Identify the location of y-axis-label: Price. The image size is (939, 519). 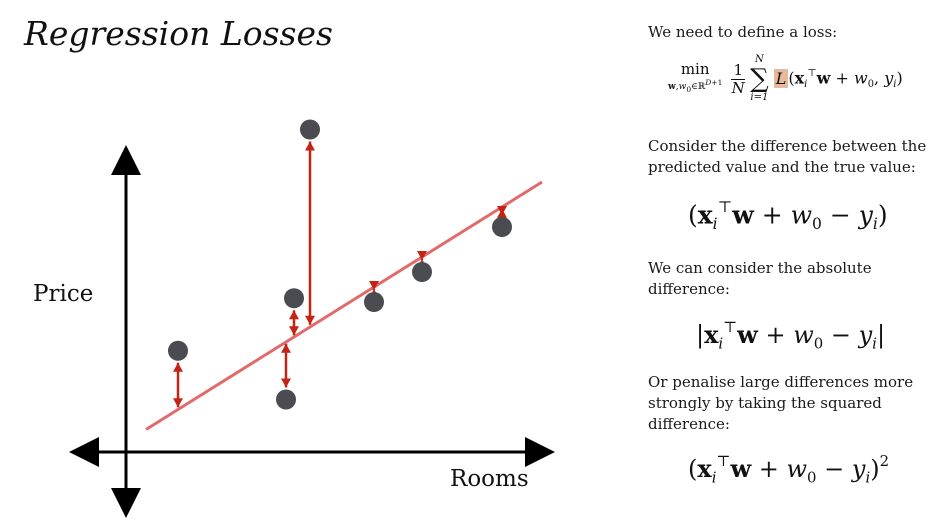
(63, 294).